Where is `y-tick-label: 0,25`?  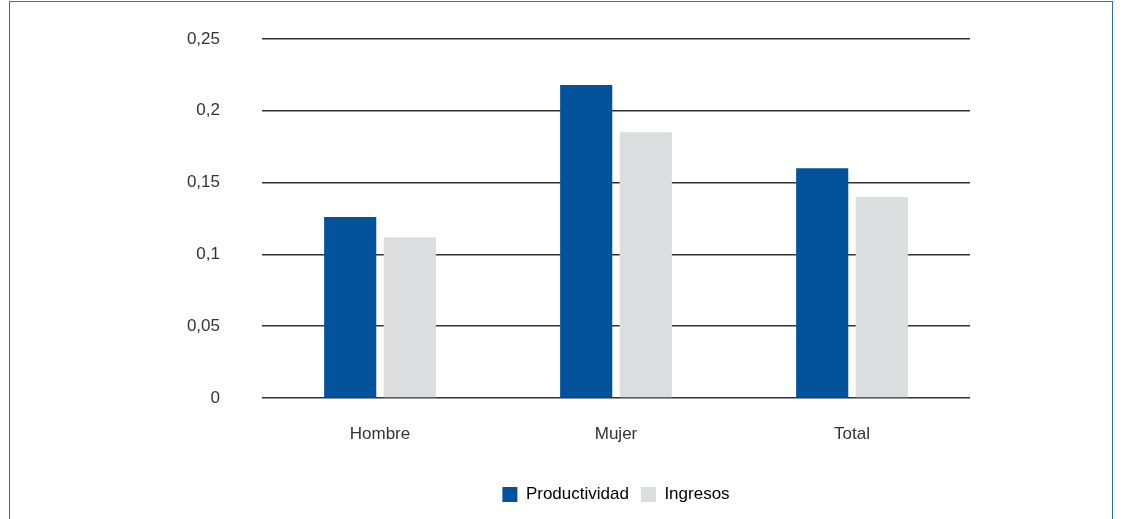 y-tick-label: 0,25 is located at coordinates (203, 38).